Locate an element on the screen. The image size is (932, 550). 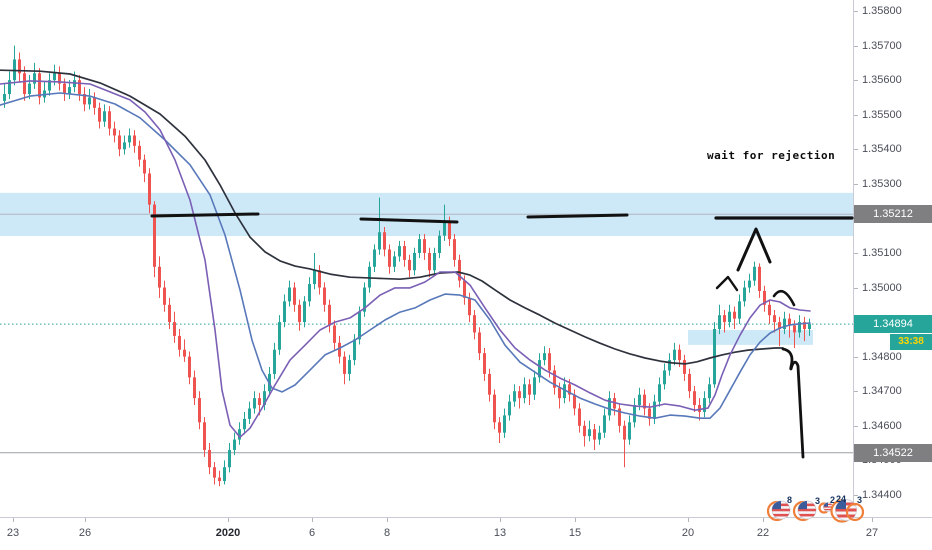
time-axis-label: 26 is located at coordinates (85, 533).